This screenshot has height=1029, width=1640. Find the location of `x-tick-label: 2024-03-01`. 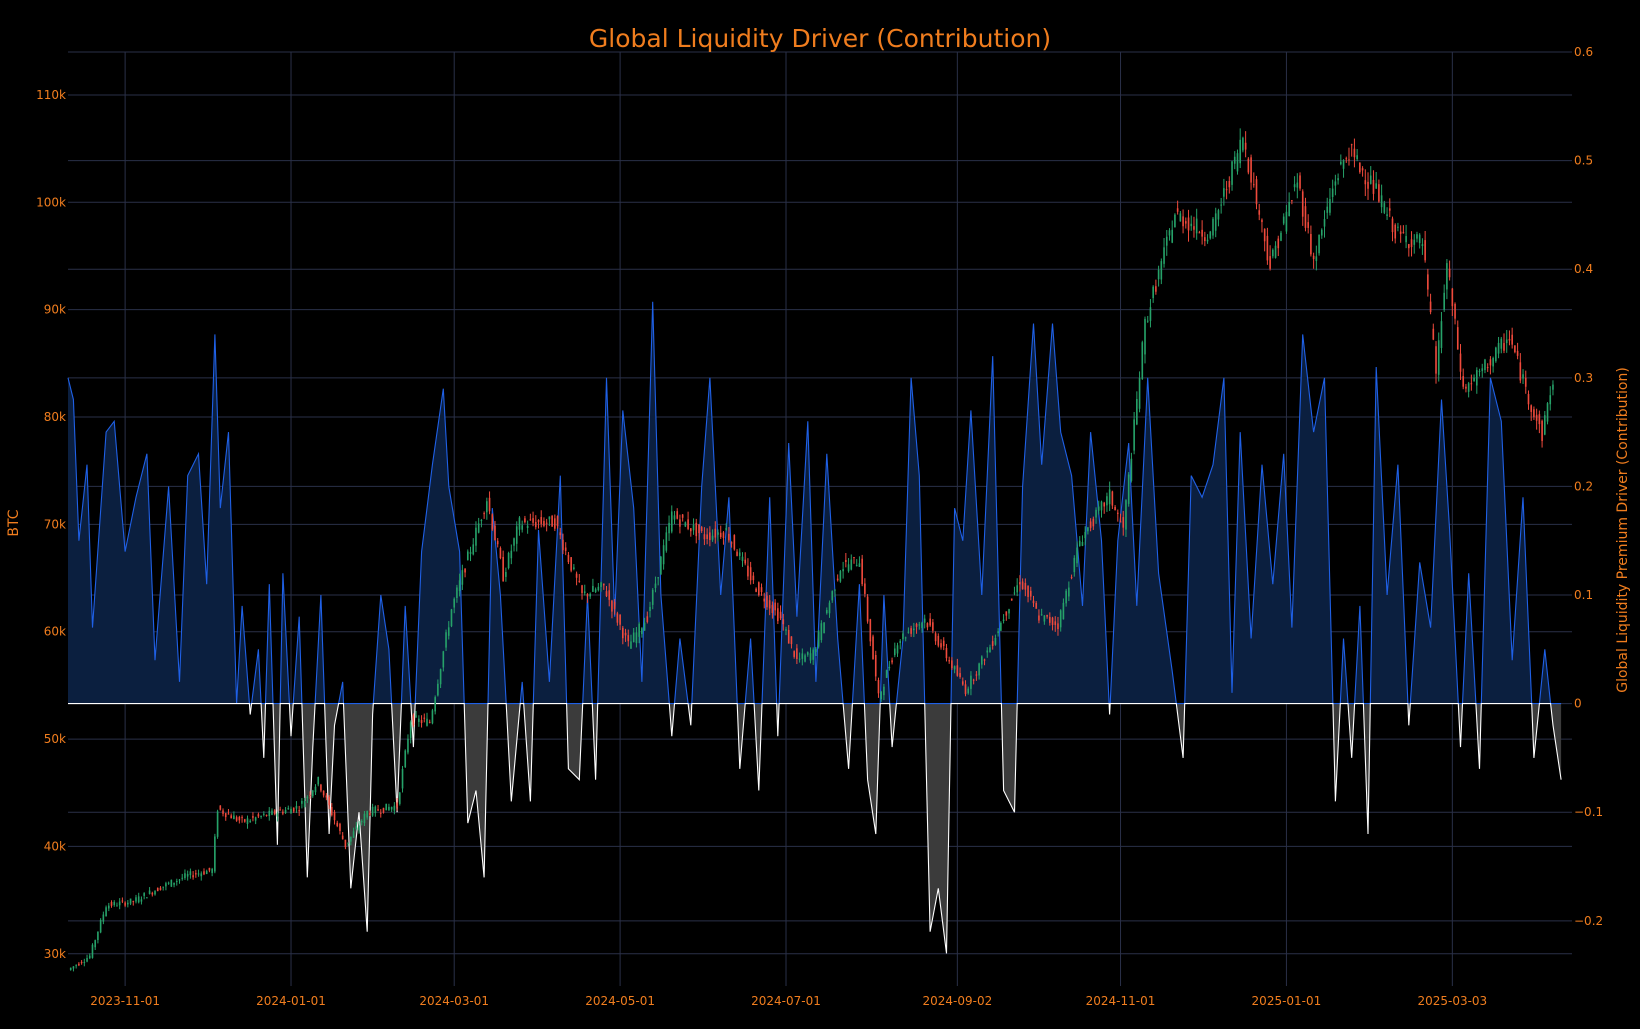

x-tick-label: 2024-03-01 is located at coordinates (454, 1001).